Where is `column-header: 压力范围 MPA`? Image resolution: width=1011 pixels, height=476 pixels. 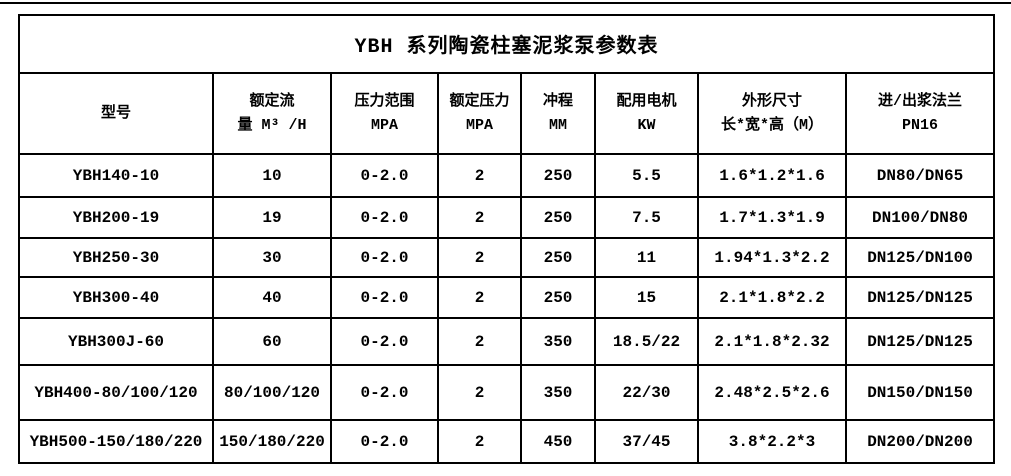 column-header: 压力范围 MPA is located at coordinates (384, 113).